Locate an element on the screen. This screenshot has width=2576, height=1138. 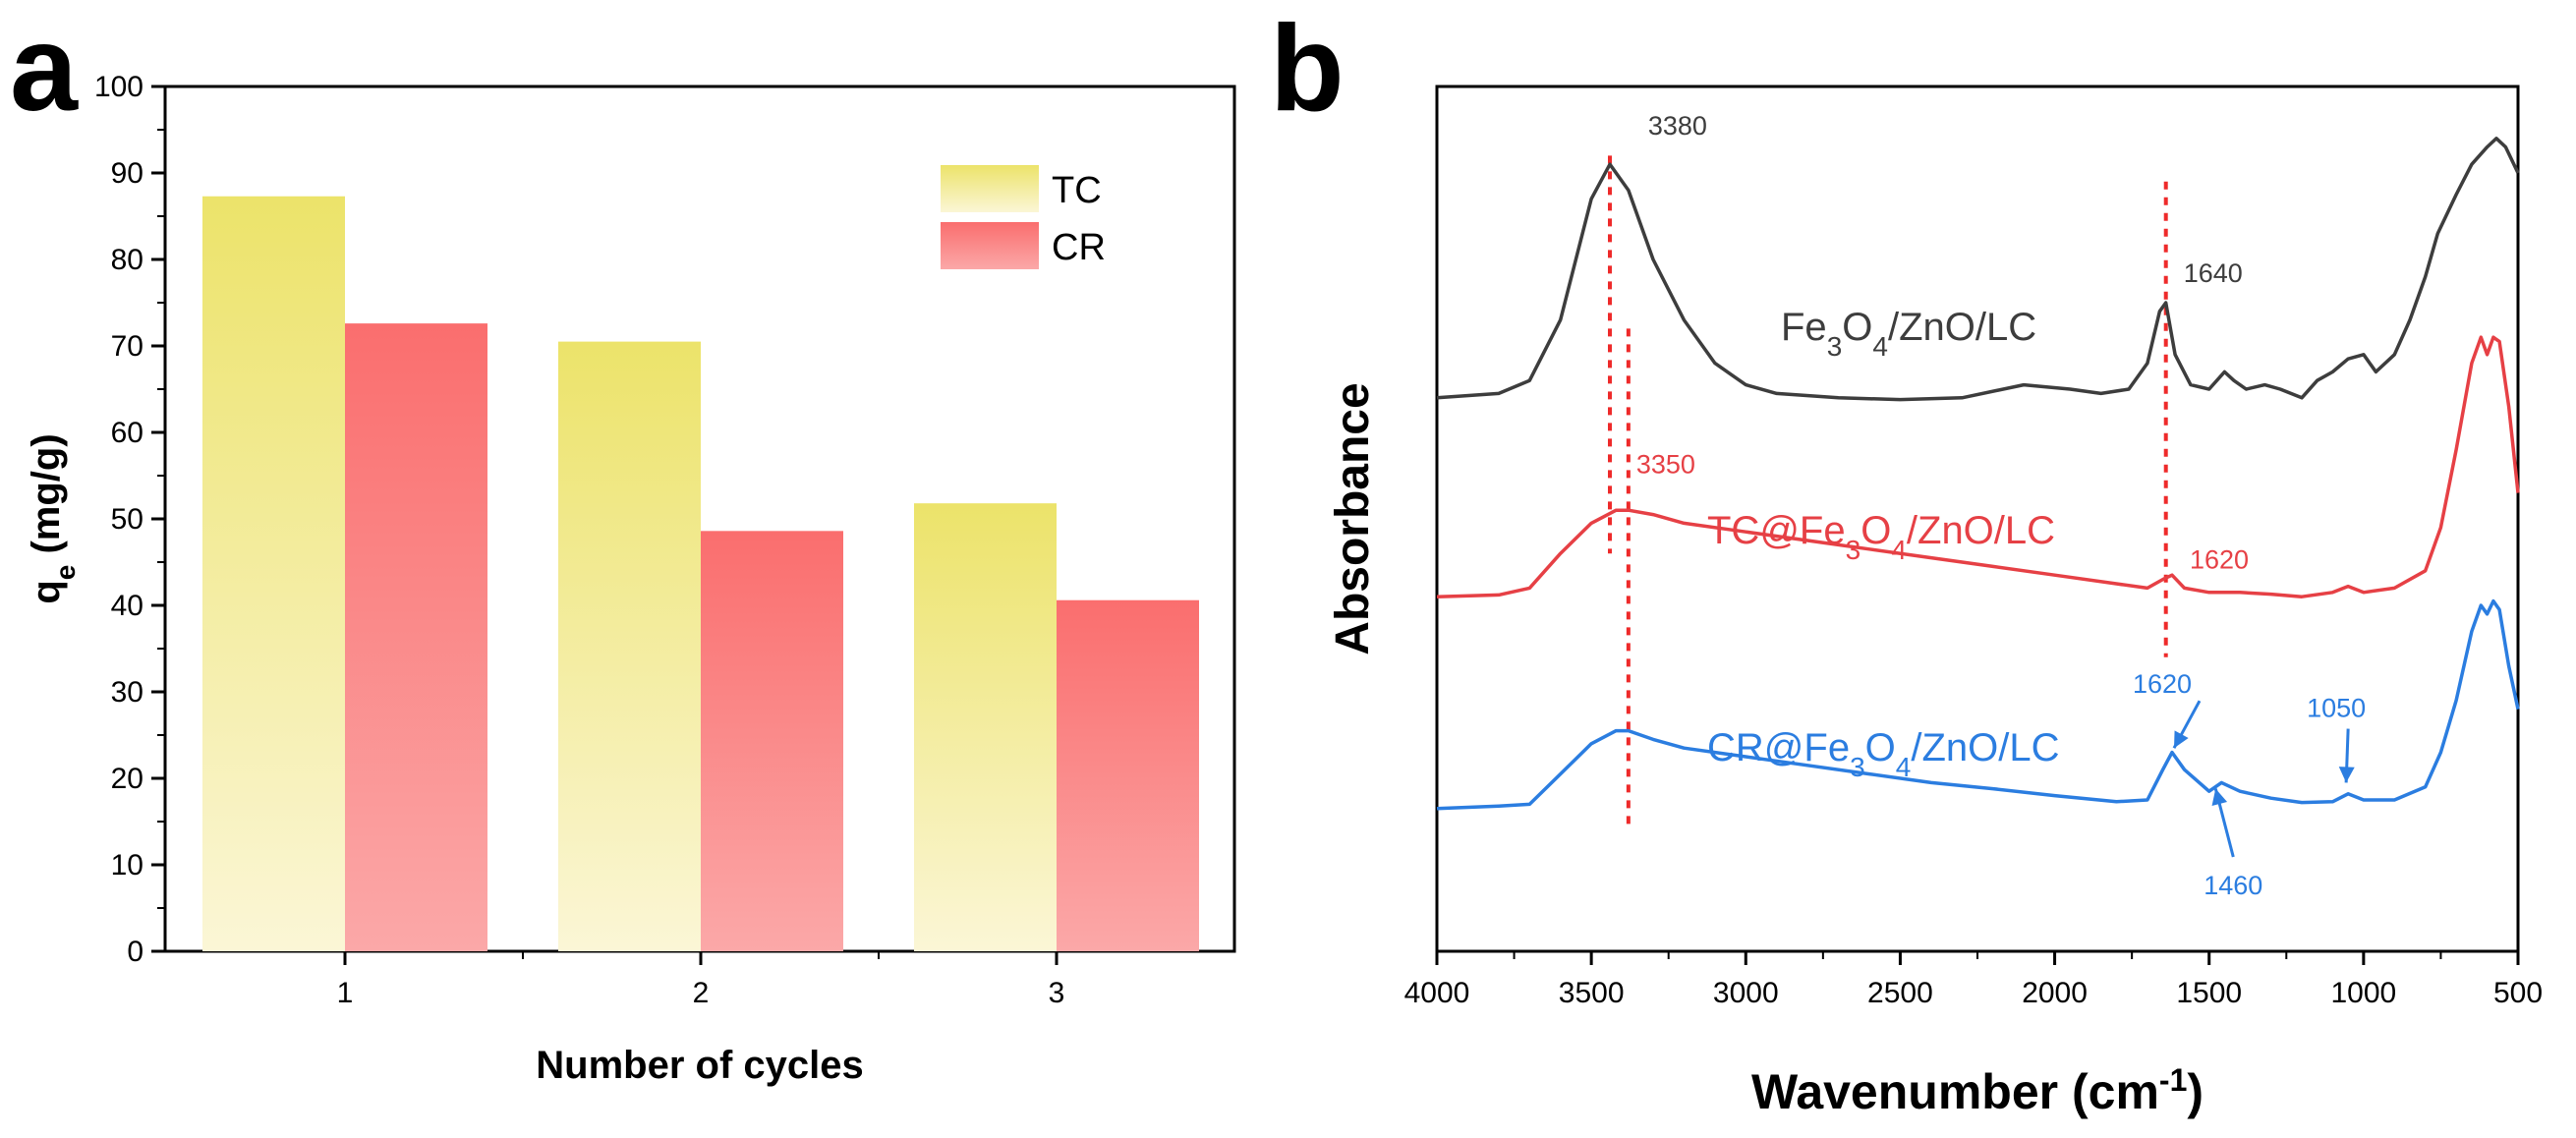
spectrum-line-fe3o4-zno-lc is located at coordinates (1978, 270).